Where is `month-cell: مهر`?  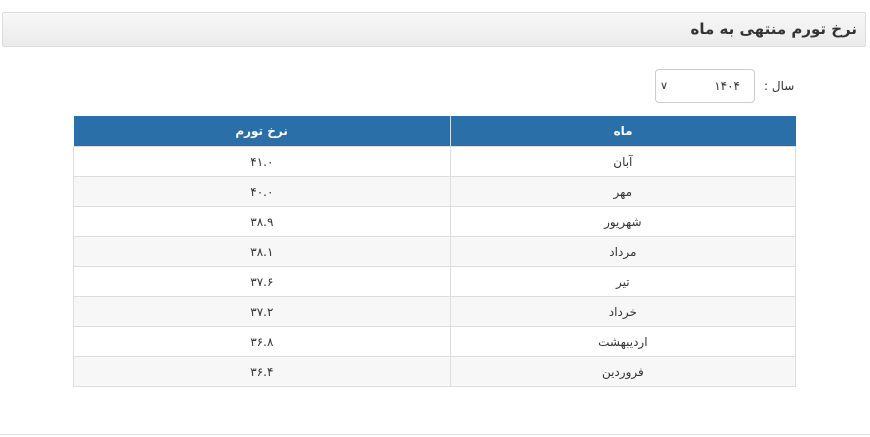 month-cell: مهر is located at coordinates (623, 191).